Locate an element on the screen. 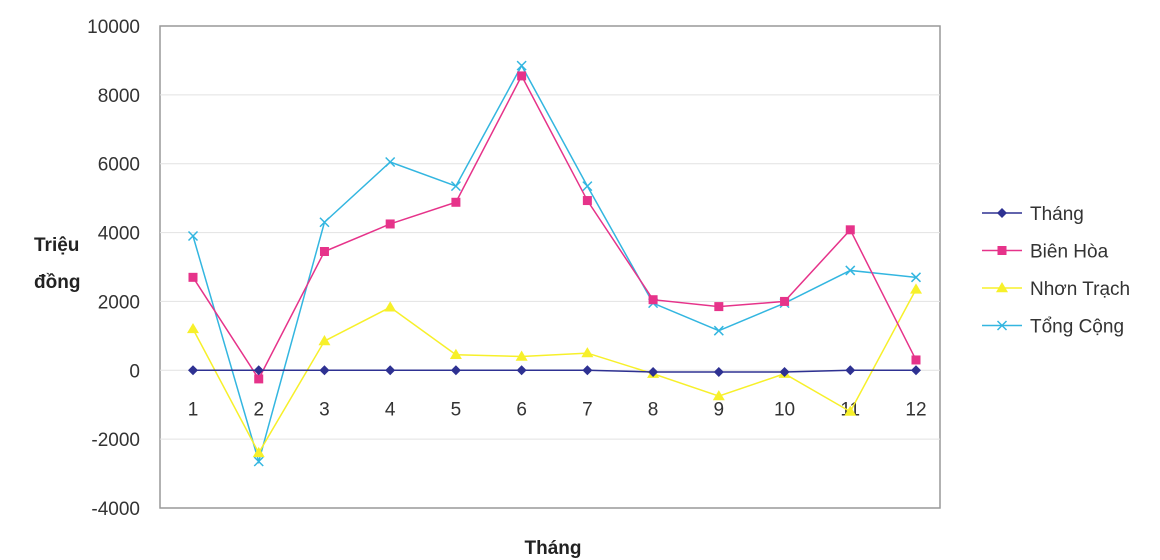 The image size is (1160, 560). x-tick-label: 2 is located at coordinates (258, 409).